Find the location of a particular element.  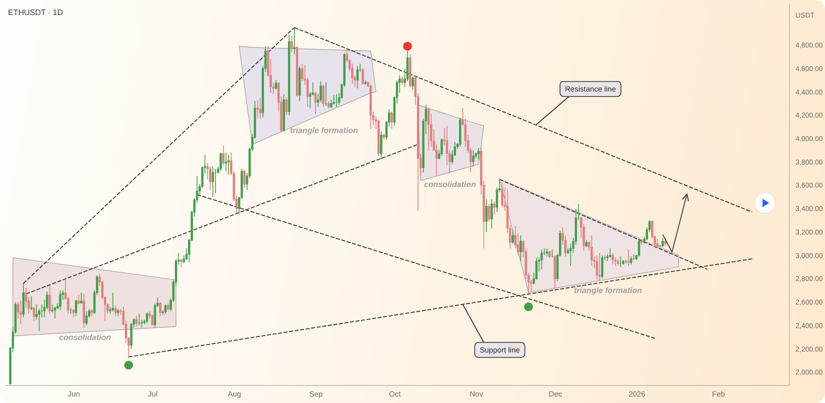

text: ETHUSDT · 1D is located at coordinates (36, 12).